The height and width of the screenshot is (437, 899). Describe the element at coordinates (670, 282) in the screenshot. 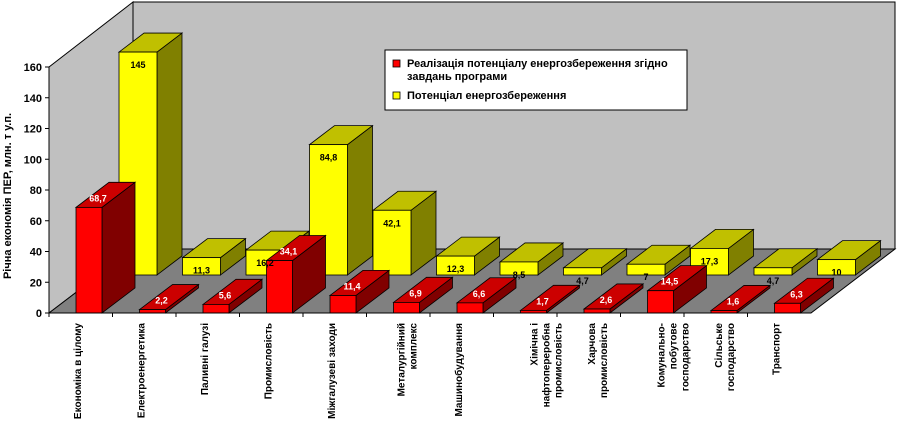

I see `data-label-realization: 14,5` at that location.